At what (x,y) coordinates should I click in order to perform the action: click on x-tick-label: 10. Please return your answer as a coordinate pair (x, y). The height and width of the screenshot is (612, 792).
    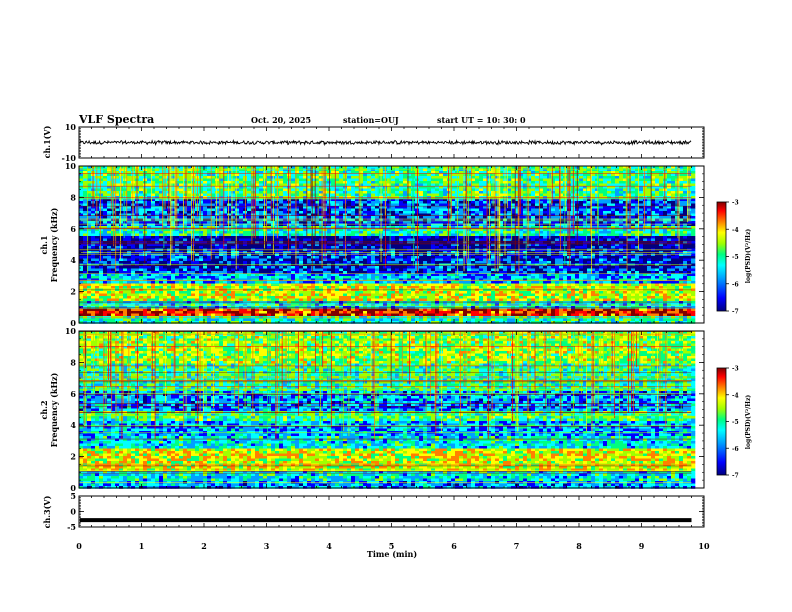
    Looking at the image, I should click on (704, 546).